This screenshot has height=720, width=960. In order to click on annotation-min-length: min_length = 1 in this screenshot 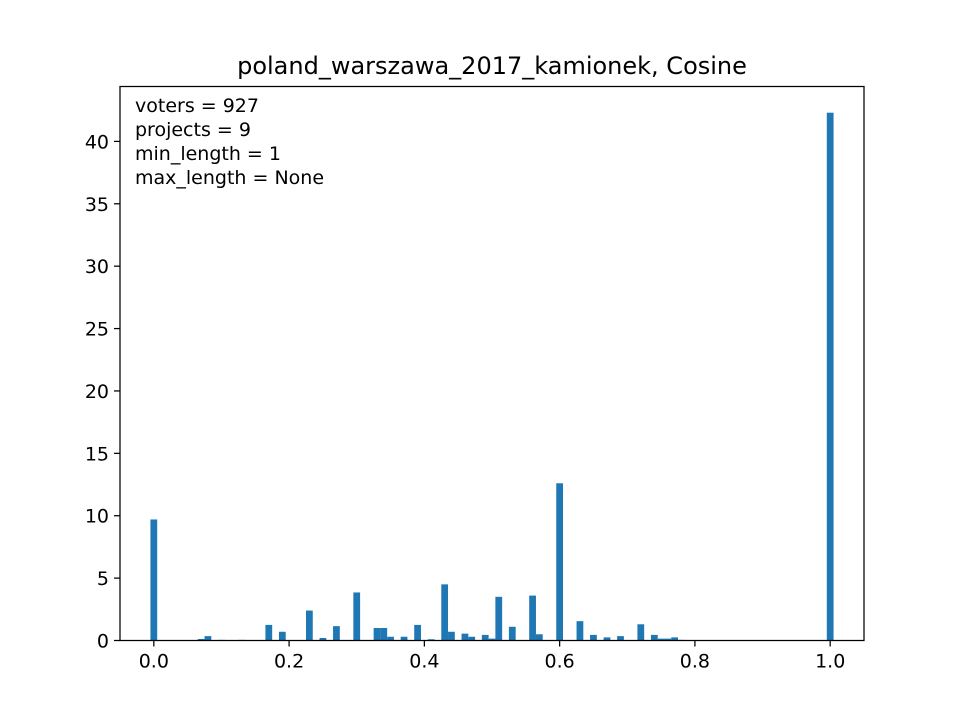, I will do `click(208, 154)`.